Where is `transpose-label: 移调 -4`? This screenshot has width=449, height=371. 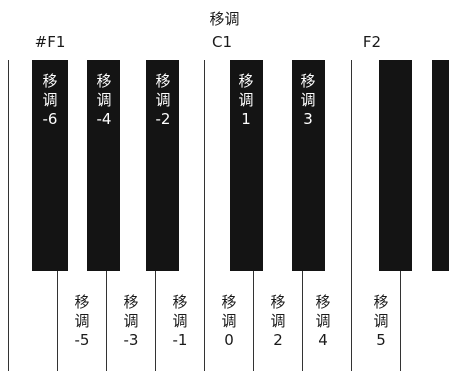
transpose-label: 移调 -4 is located at coordinates (103, 100).